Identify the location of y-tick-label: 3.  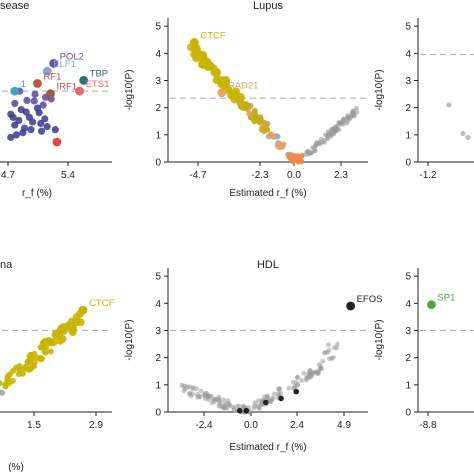
(408, 81).